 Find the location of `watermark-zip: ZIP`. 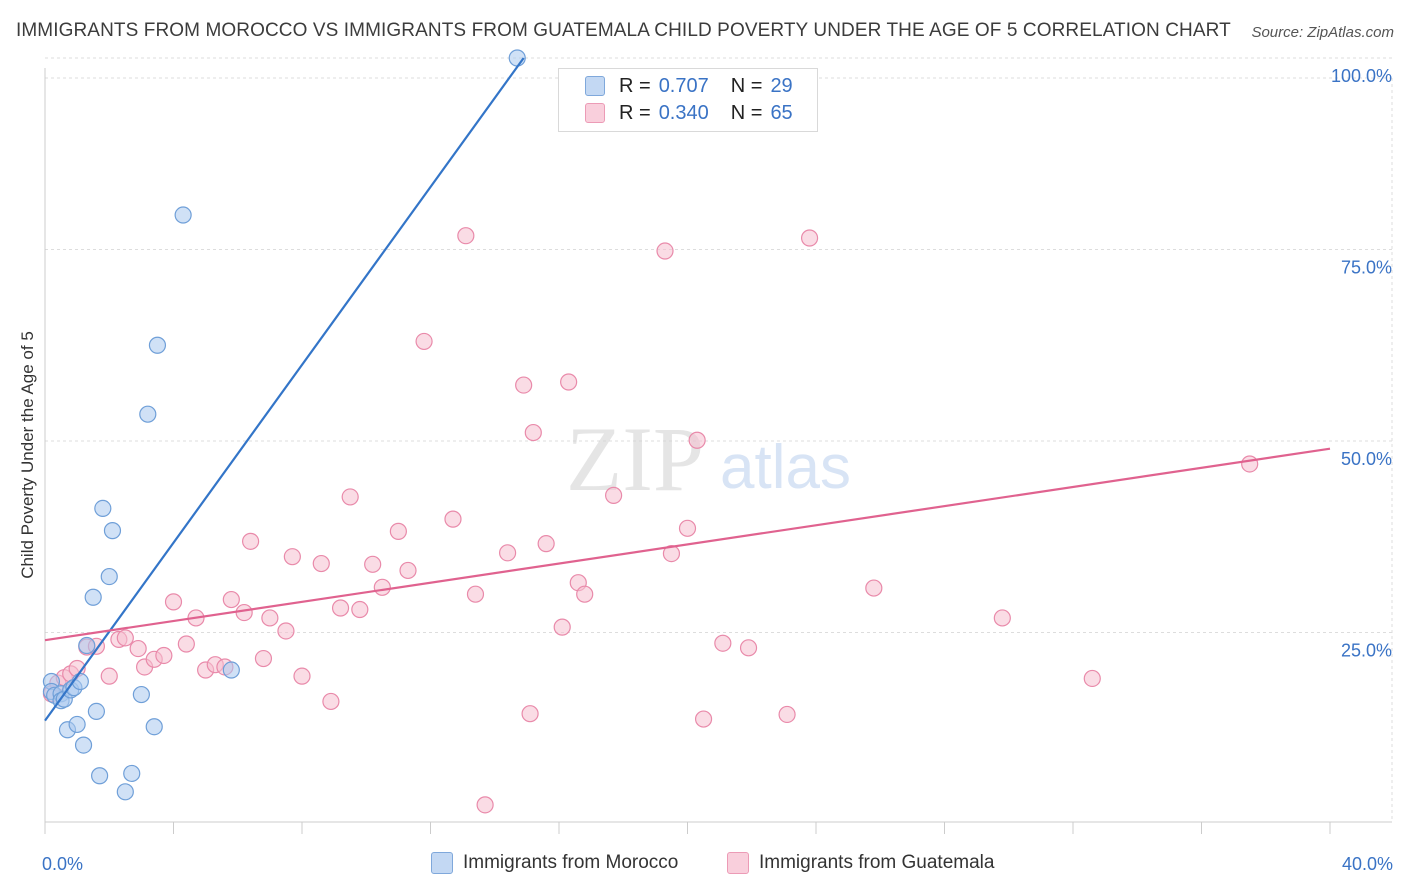

watermark-zip: ZIP is located at coordinates (635, 459).